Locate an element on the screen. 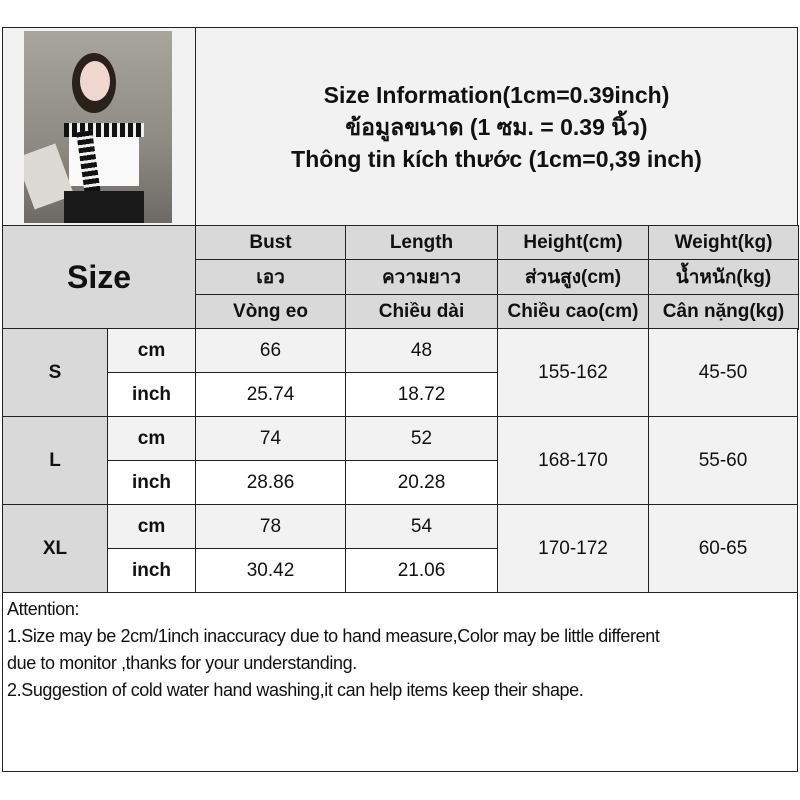 The image size is (800, 800). column-header-th: ความยาว is located at coordinates (421, 277).